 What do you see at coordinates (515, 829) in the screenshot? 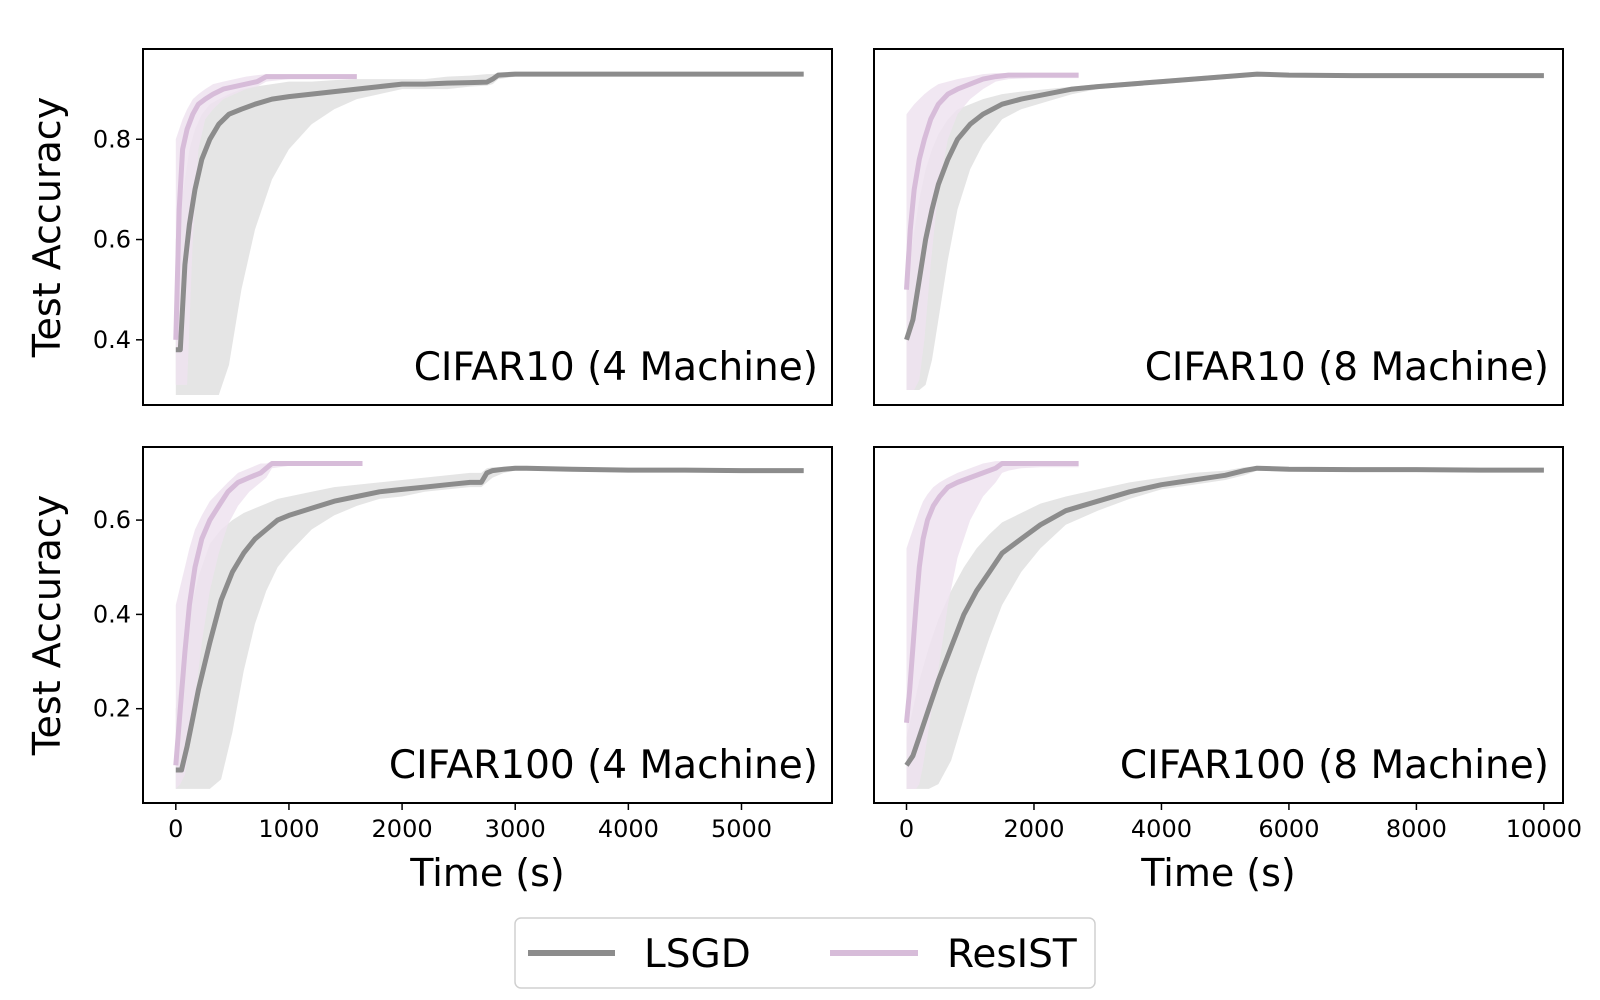
I see `x-tick-label: 3000` at bounding box center [515, 829].